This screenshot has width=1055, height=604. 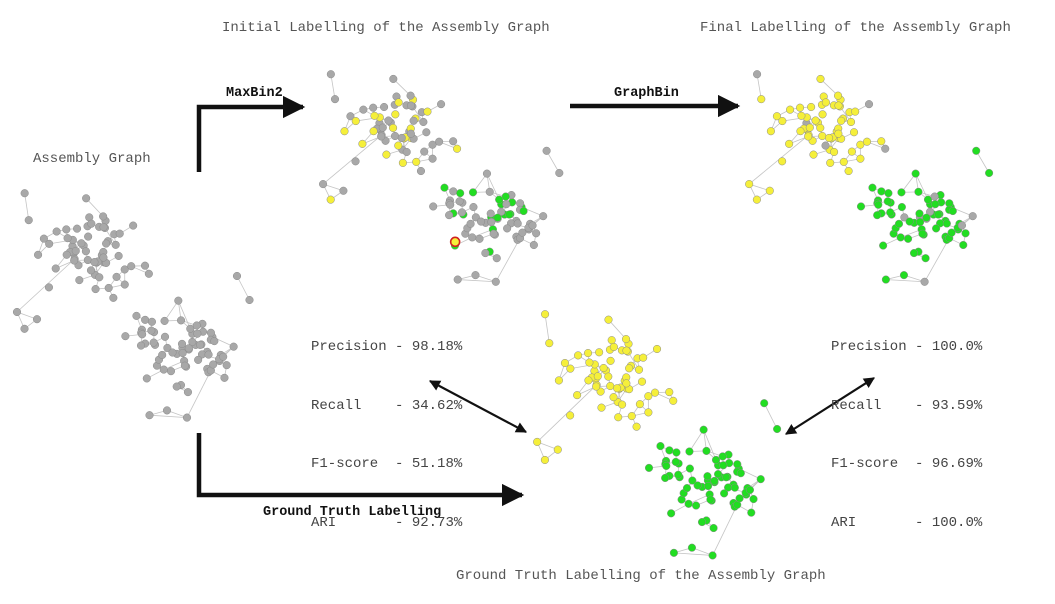 What do you see at coordinates (478, 406) in the screenshot?
I see `compare-initial-arrow` at bounding box center [478, 406].